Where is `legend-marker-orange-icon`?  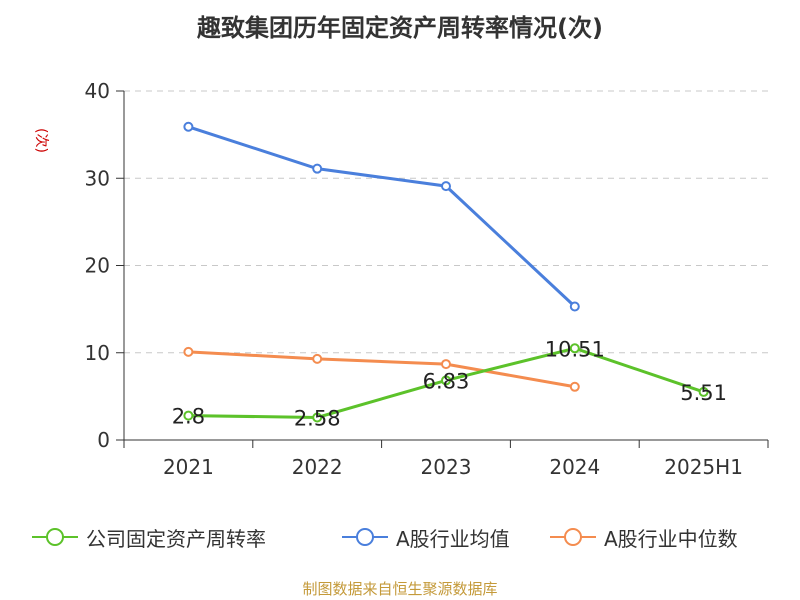 legend-marker-orange-icon is located at coordinates (573, 537).